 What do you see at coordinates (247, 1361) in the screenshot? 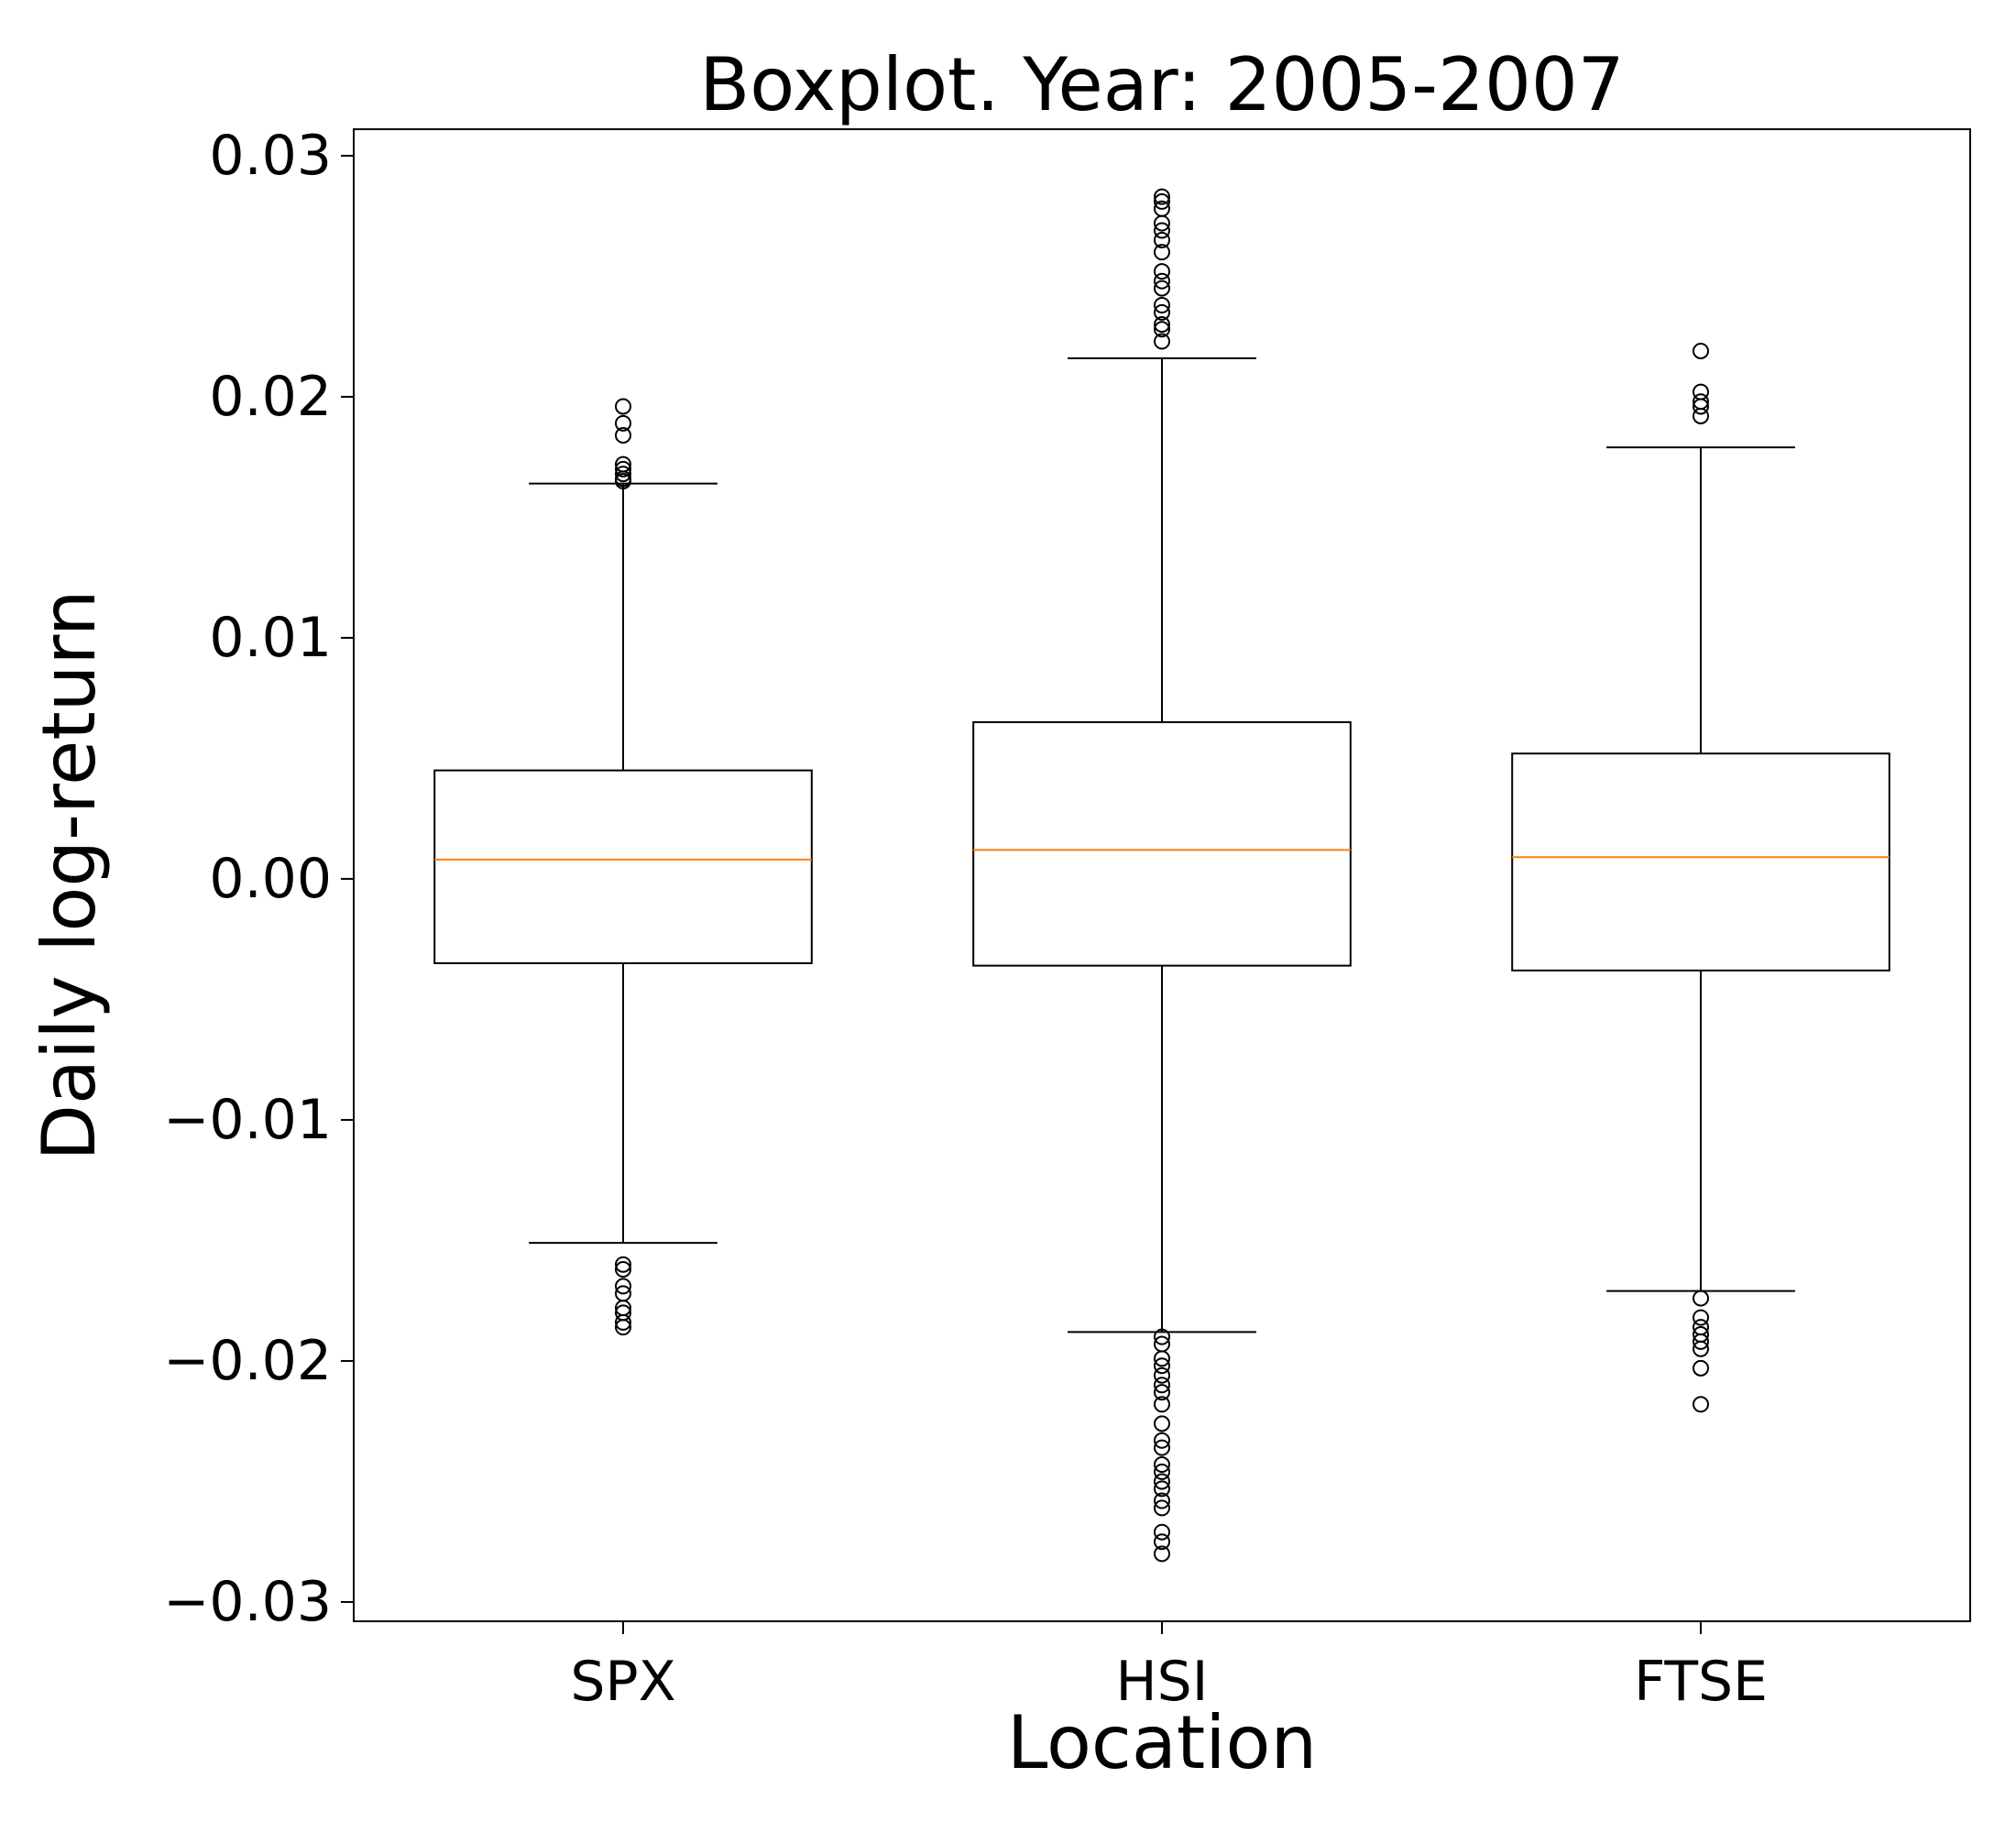
I see `y-tick-label: −0.02` at bounding box center [247, 1361].